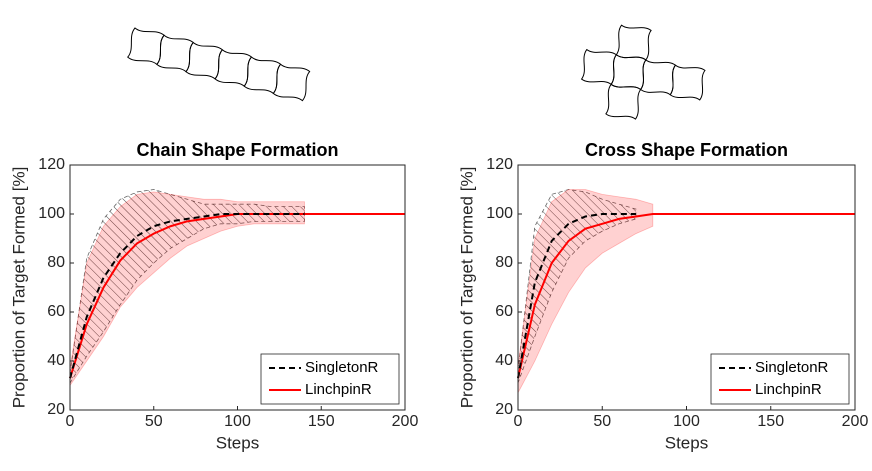 This screenshot has width=872, height=471. What do you see at coordinates (643, 72) in the screenshot?
I see `cross-shape` at bounding box center [643, 72].